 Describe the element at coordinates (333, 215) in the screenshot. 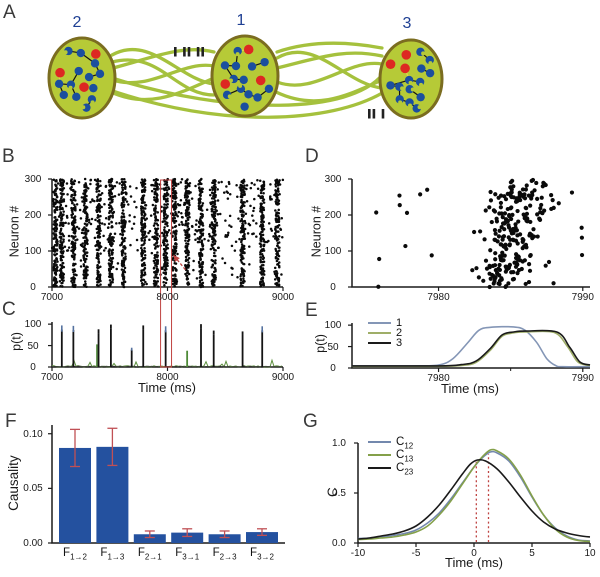

I see `ytick-label-D: 200` at that location.